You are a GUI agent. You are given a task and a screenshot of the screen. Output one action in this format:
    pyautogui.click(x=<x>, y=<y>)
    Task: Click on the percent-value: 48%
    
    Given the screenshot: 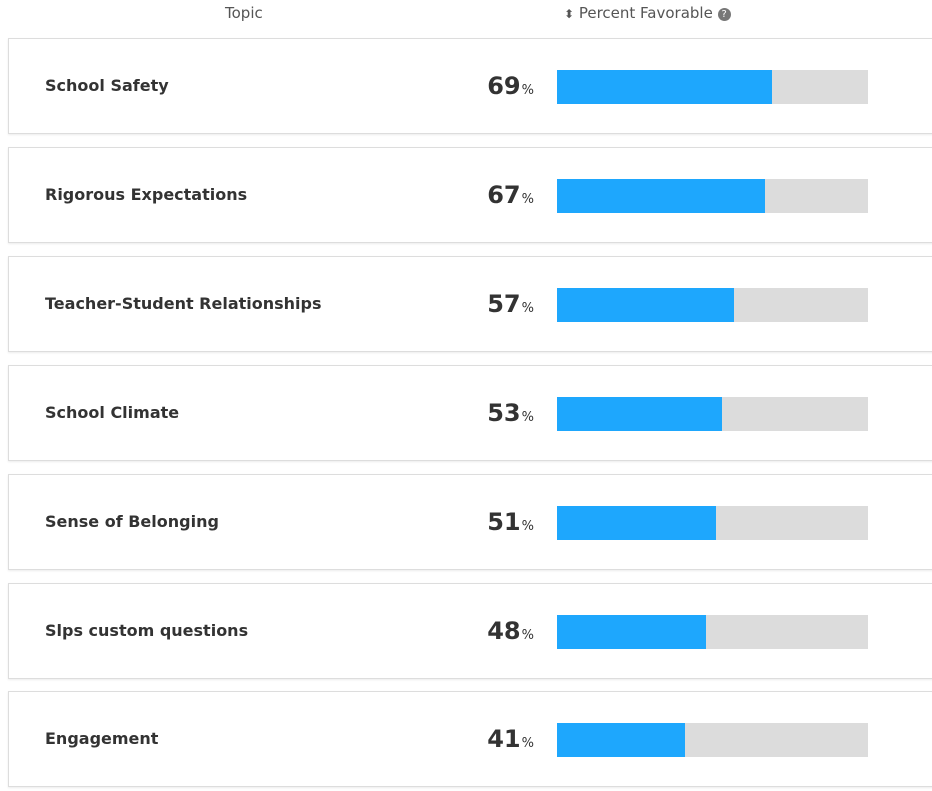 What is the action you would take?
    pyautogui.click(x=510, y=633)
    